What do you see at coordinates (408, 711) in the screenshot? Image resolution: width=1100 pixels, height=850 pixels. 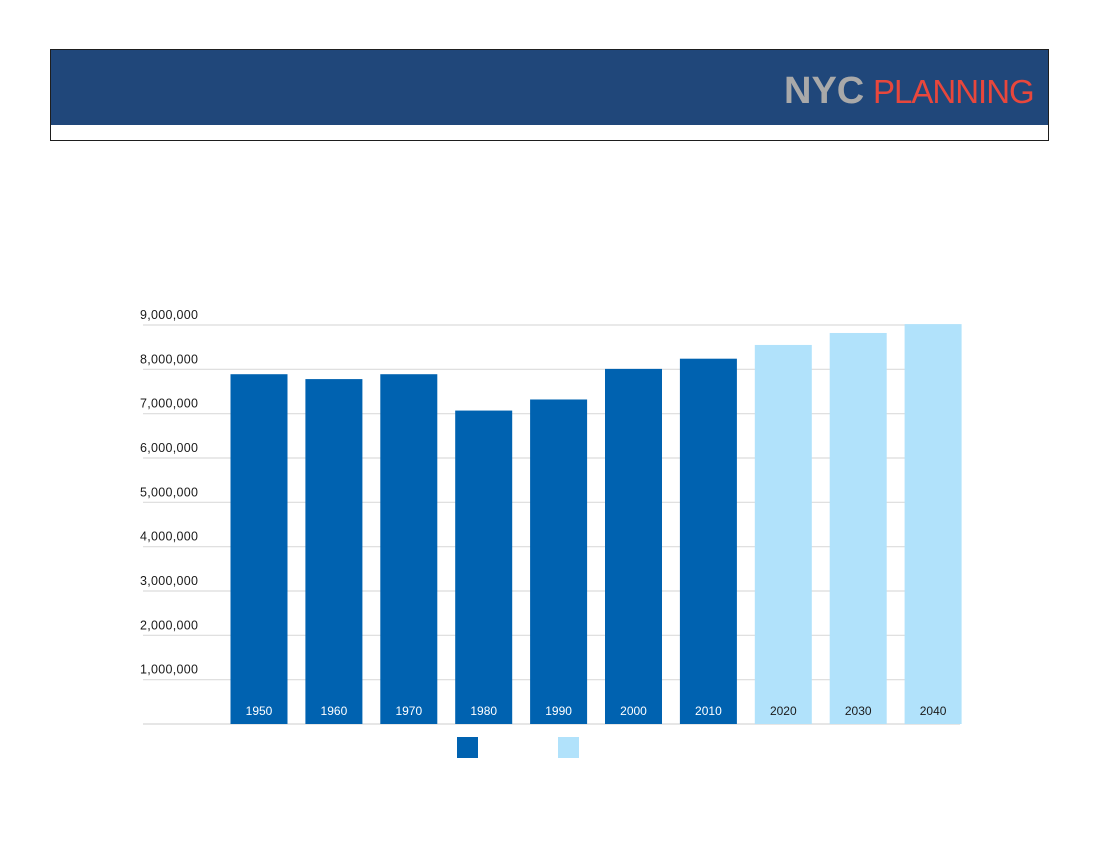 I see `bar-category-label: 1970` at bounding box center [408, 711].